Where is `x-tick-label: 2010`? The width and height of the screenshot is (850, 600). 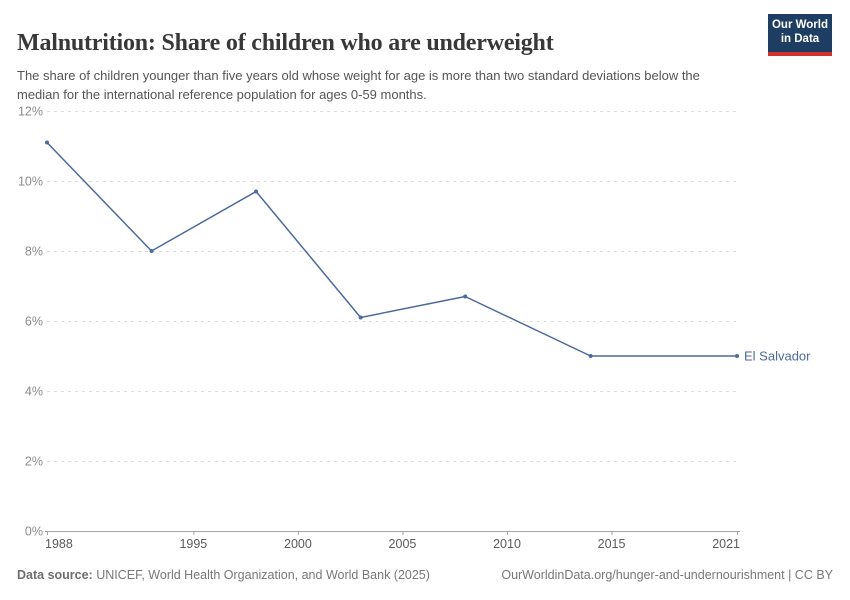
x-tick-label: 2010 is located at coordinates (507, 544).